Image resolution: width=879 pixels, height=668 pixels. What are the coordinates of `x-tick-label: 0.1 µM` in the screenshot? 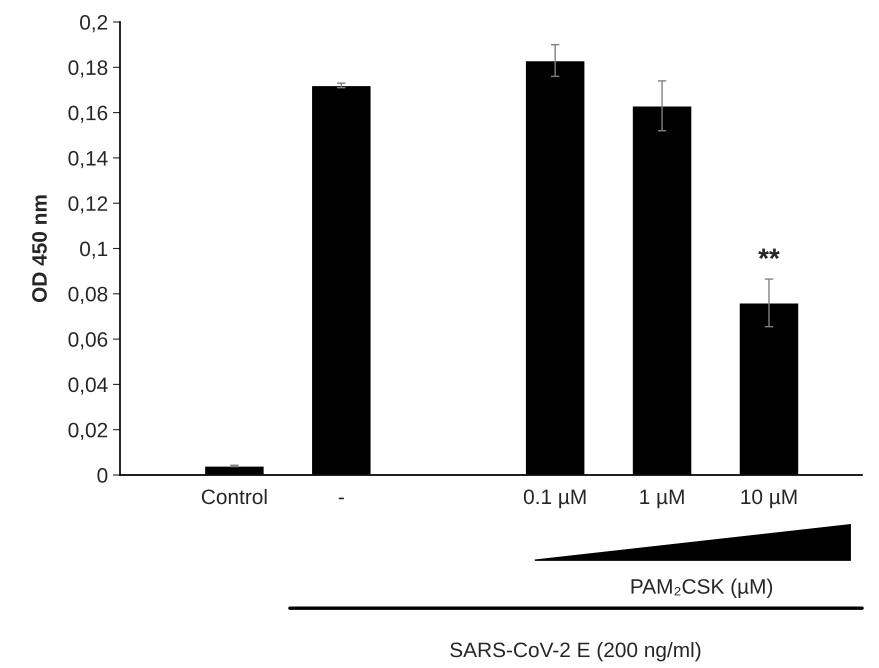 It's located at (555, 498).